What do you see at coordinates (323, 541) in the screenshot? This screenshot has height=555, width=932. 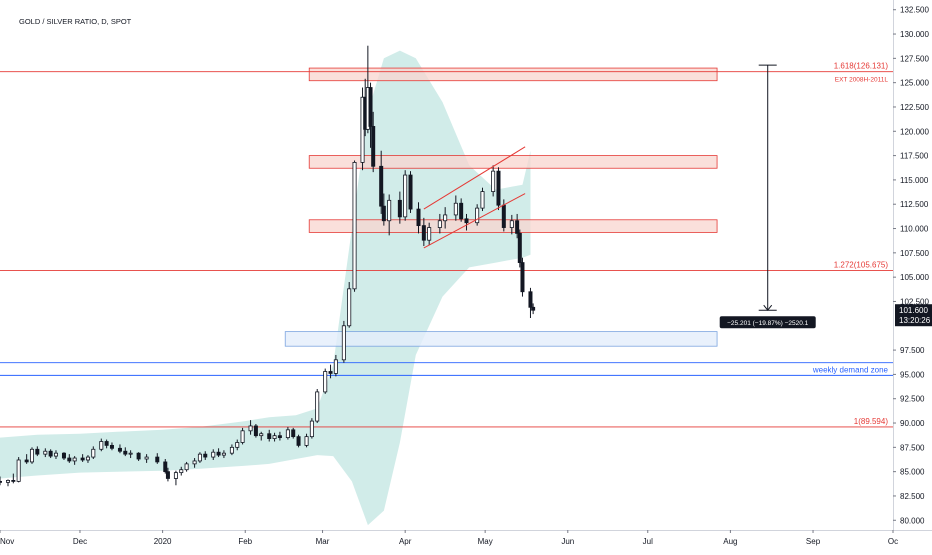 I see `x-tick-label: Mar` at bounding box center [323, 541].